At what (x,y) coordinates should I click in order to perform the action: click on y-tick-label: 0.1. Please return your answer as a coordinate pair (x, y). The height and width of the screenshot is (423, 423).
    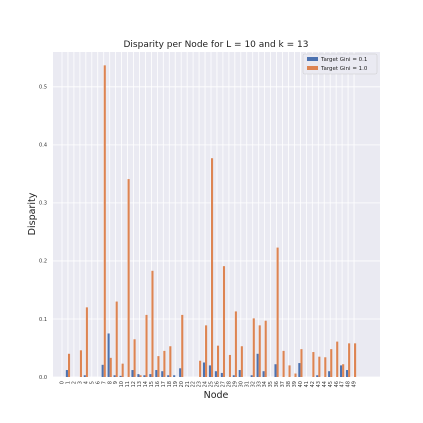
    Looking at the image, I should click on (43, 320).